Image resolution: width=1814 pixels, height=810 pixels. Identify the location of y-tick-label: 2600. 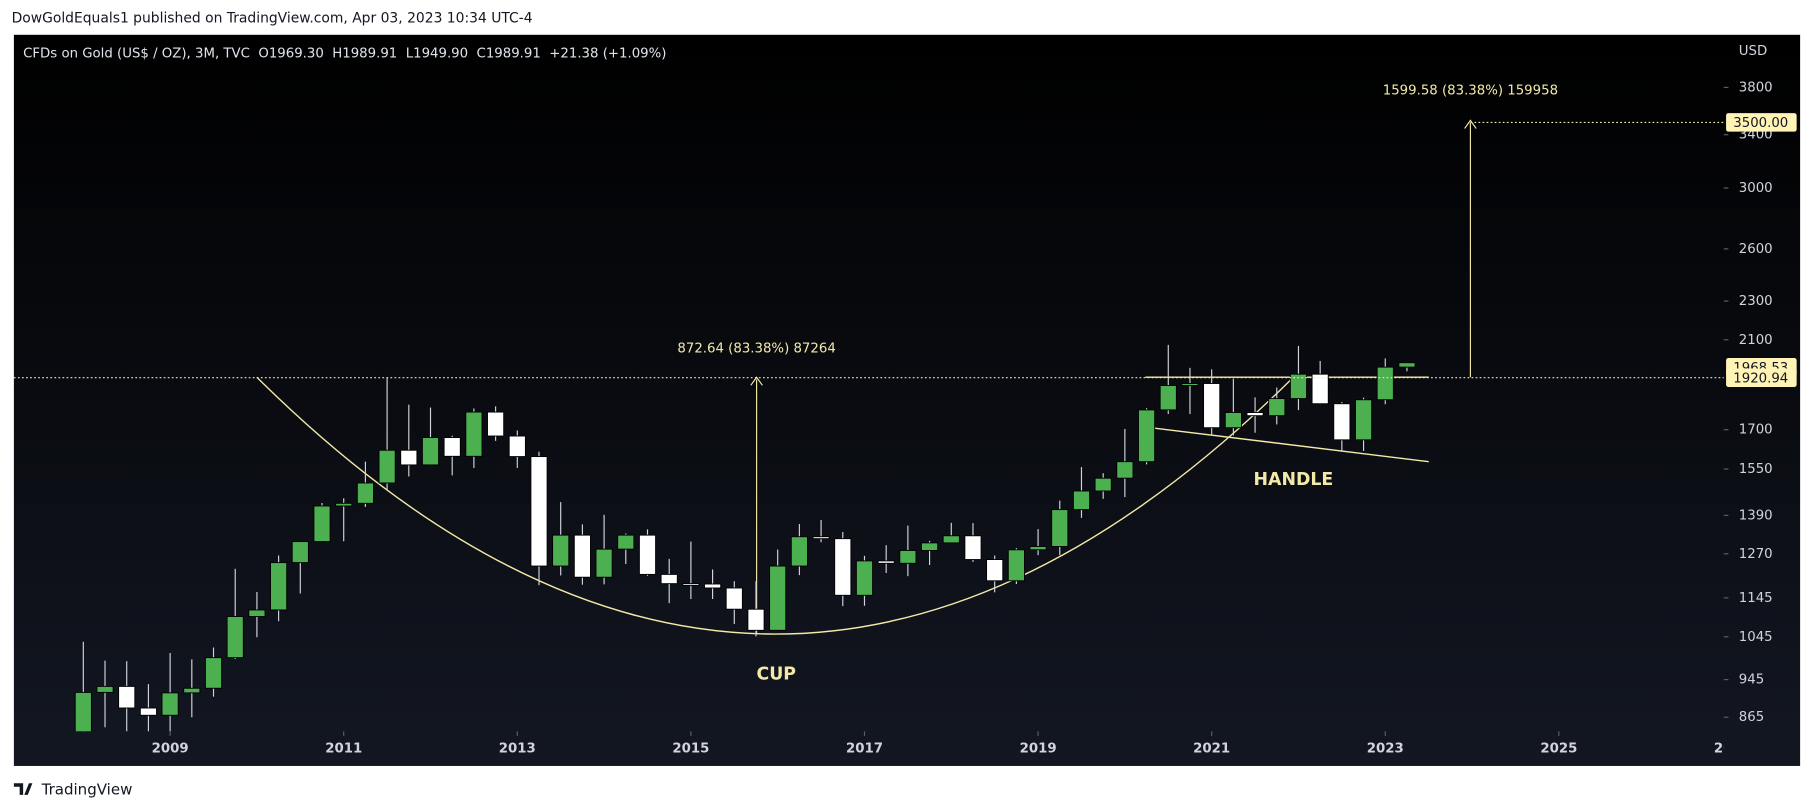
(1756, 249).